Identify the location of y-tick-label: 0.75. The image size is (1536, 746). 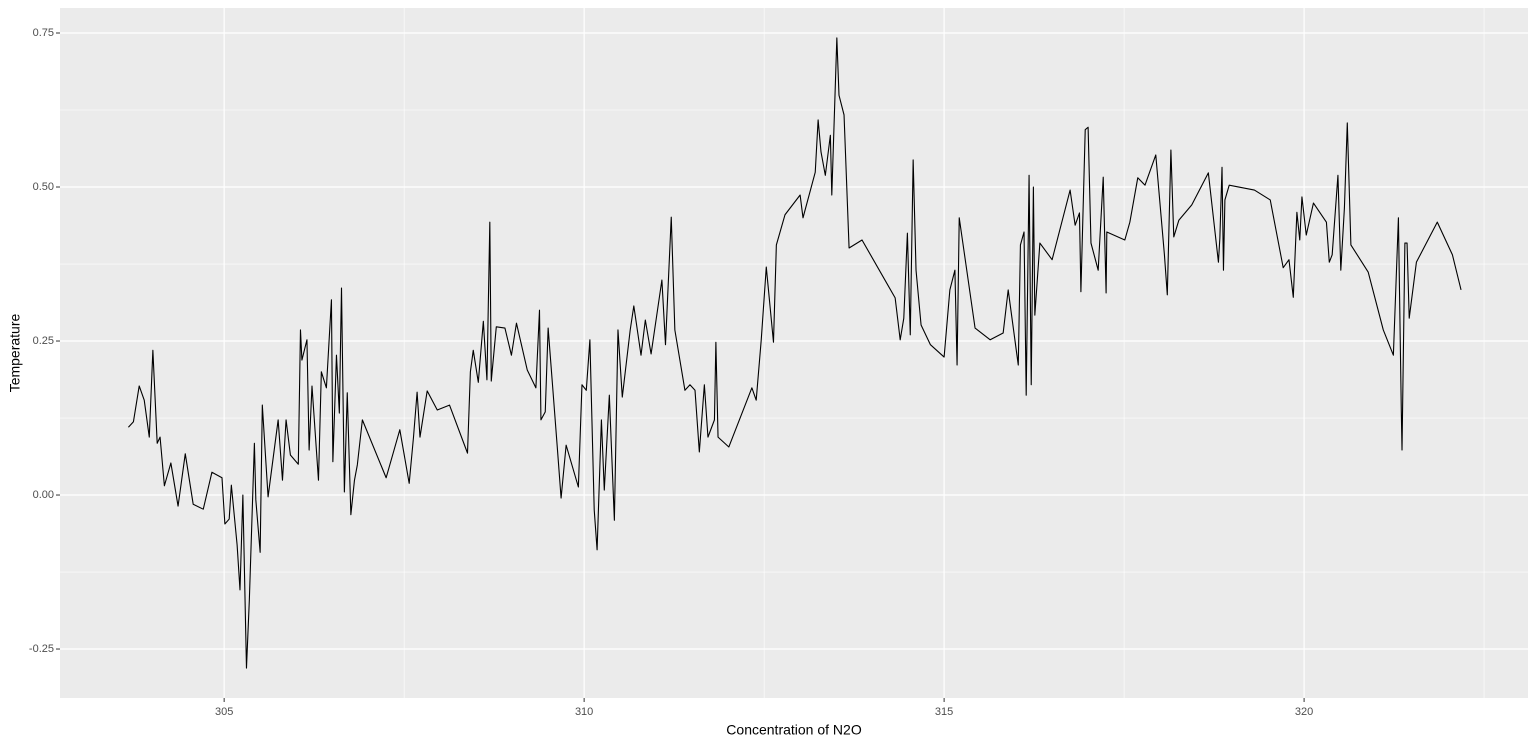
(43, 33).